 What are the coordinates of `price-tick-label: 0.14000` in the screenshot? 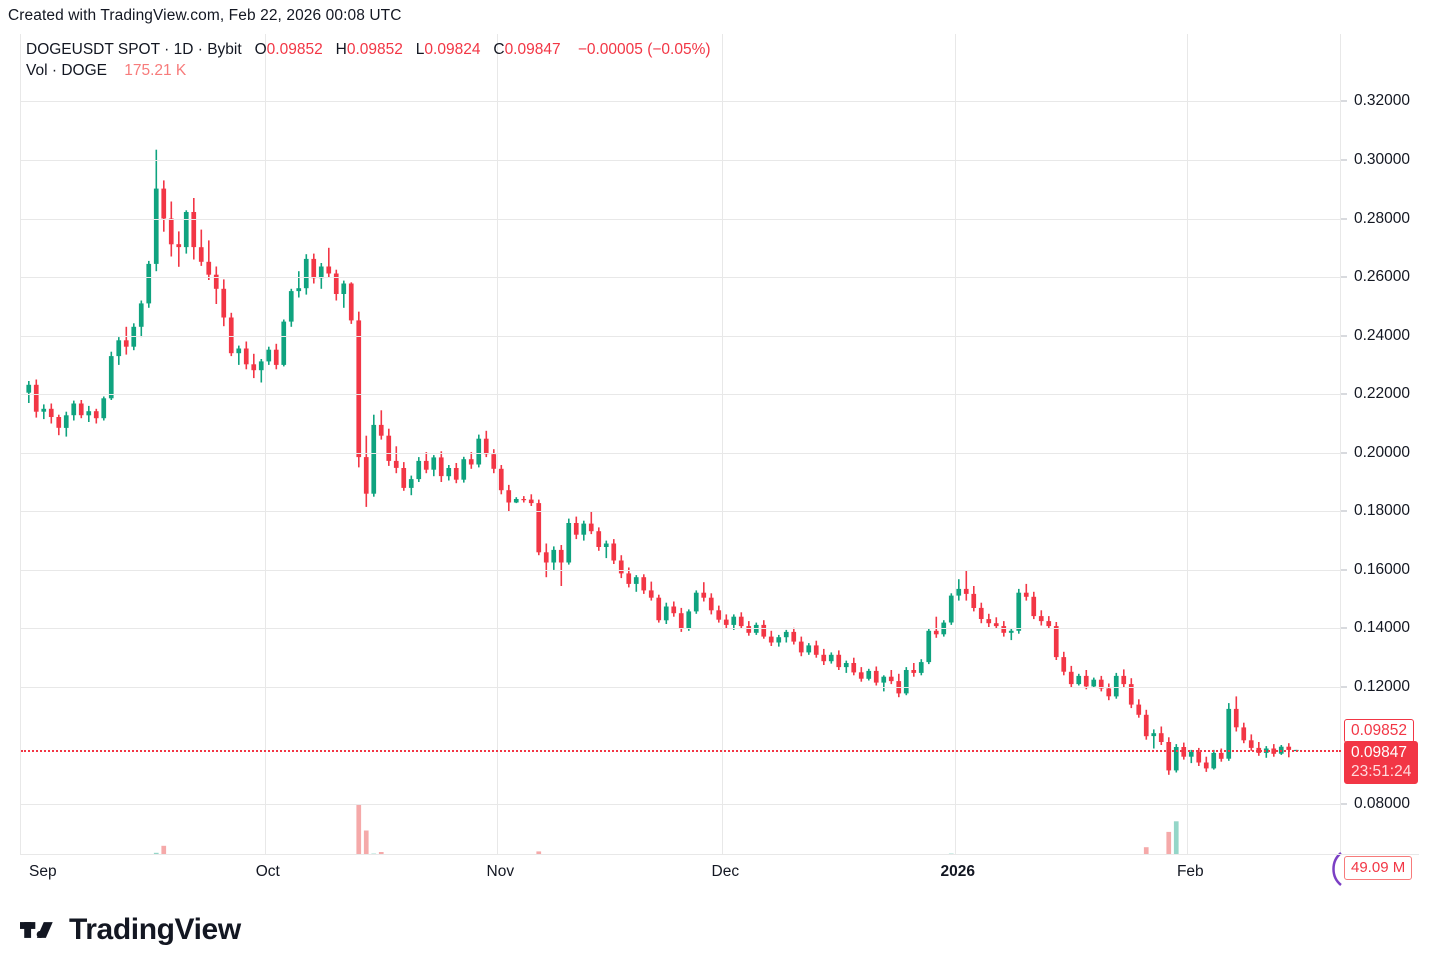 It's located at (1382, 628).